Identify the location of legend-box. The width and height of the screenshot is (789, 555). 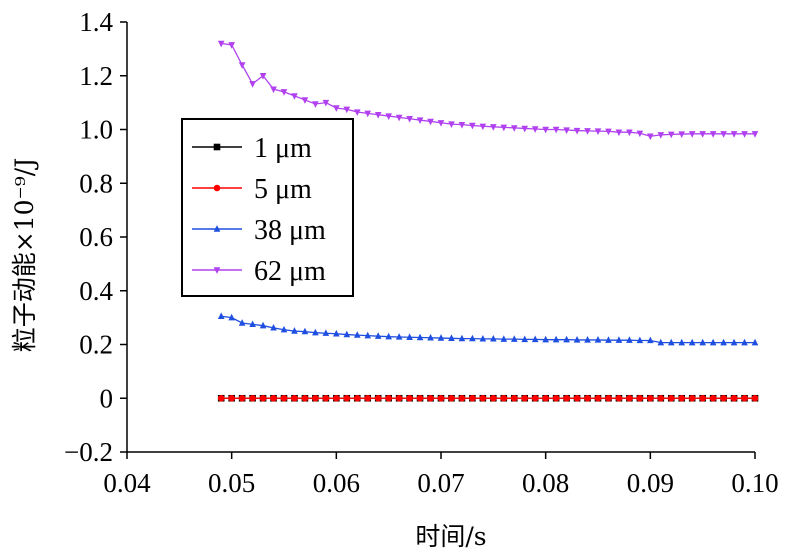
(267, 207).